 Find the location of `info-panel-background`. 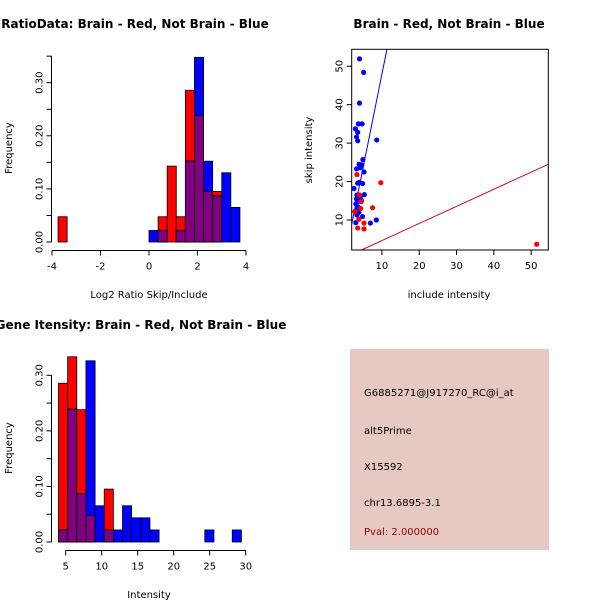

info-panel-background is located at coordinates (449, 449).